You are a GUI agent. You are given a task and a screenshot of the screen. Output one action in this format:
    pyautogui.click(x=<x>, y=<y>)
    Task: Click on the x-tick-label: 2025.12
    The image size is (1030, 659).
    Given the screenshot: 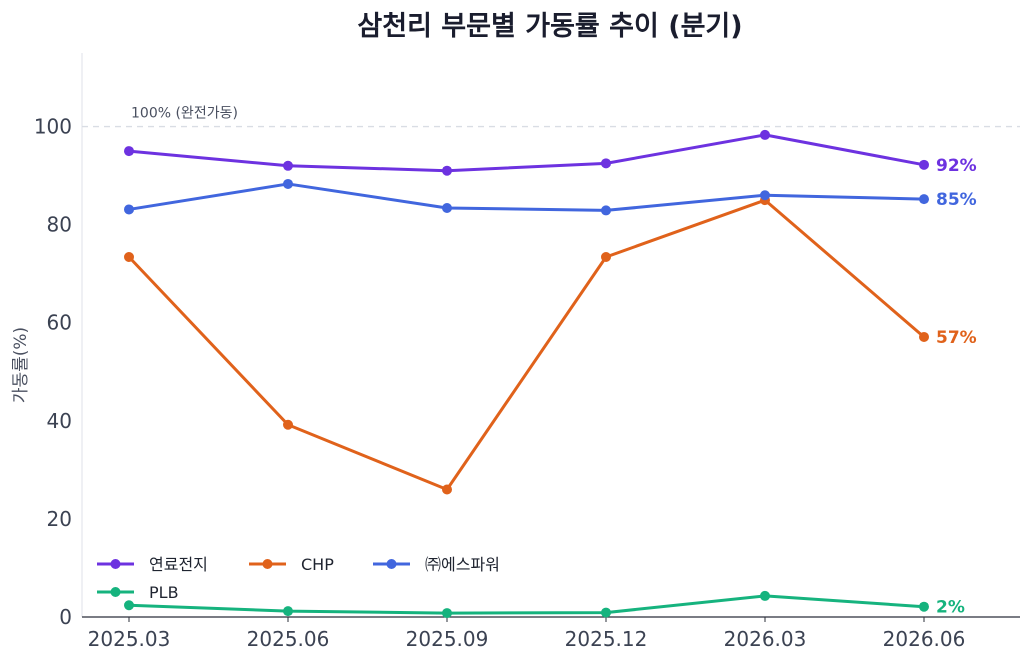 What is the action you would take?
    pyautogui.click(x=606, y=639)
    